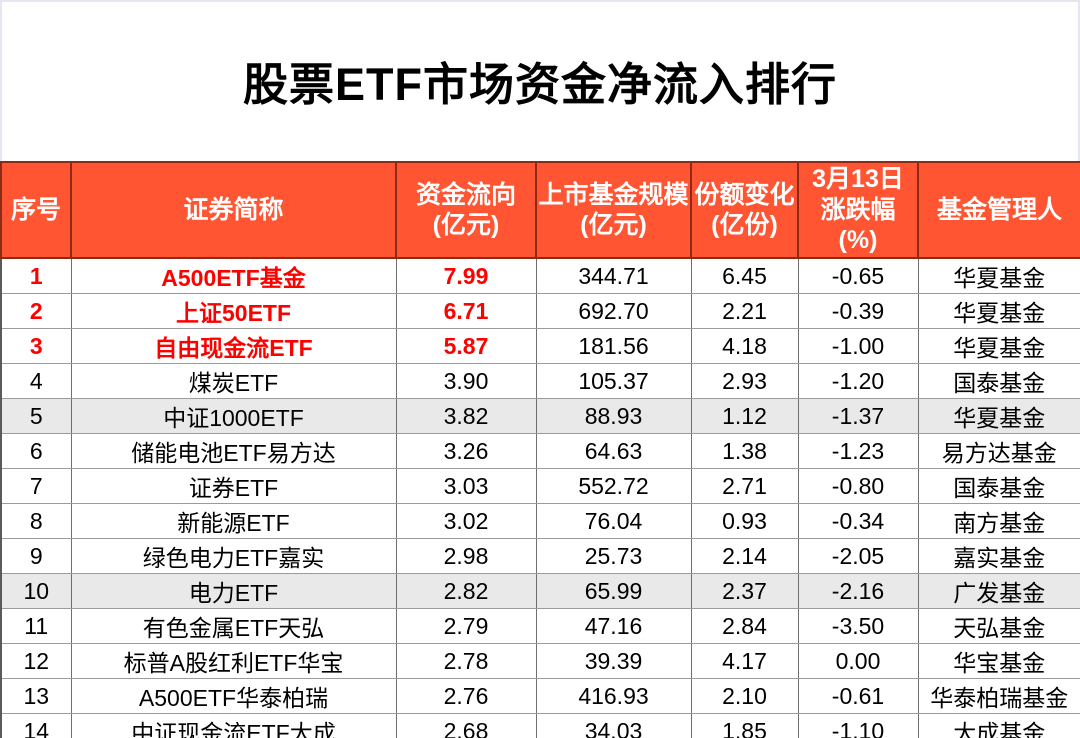 This screenshot has height=738, width=1080. Describe the element at coordinates (744, 486) in the screenshot. I see `cell-share_change: 2.71` at that location.